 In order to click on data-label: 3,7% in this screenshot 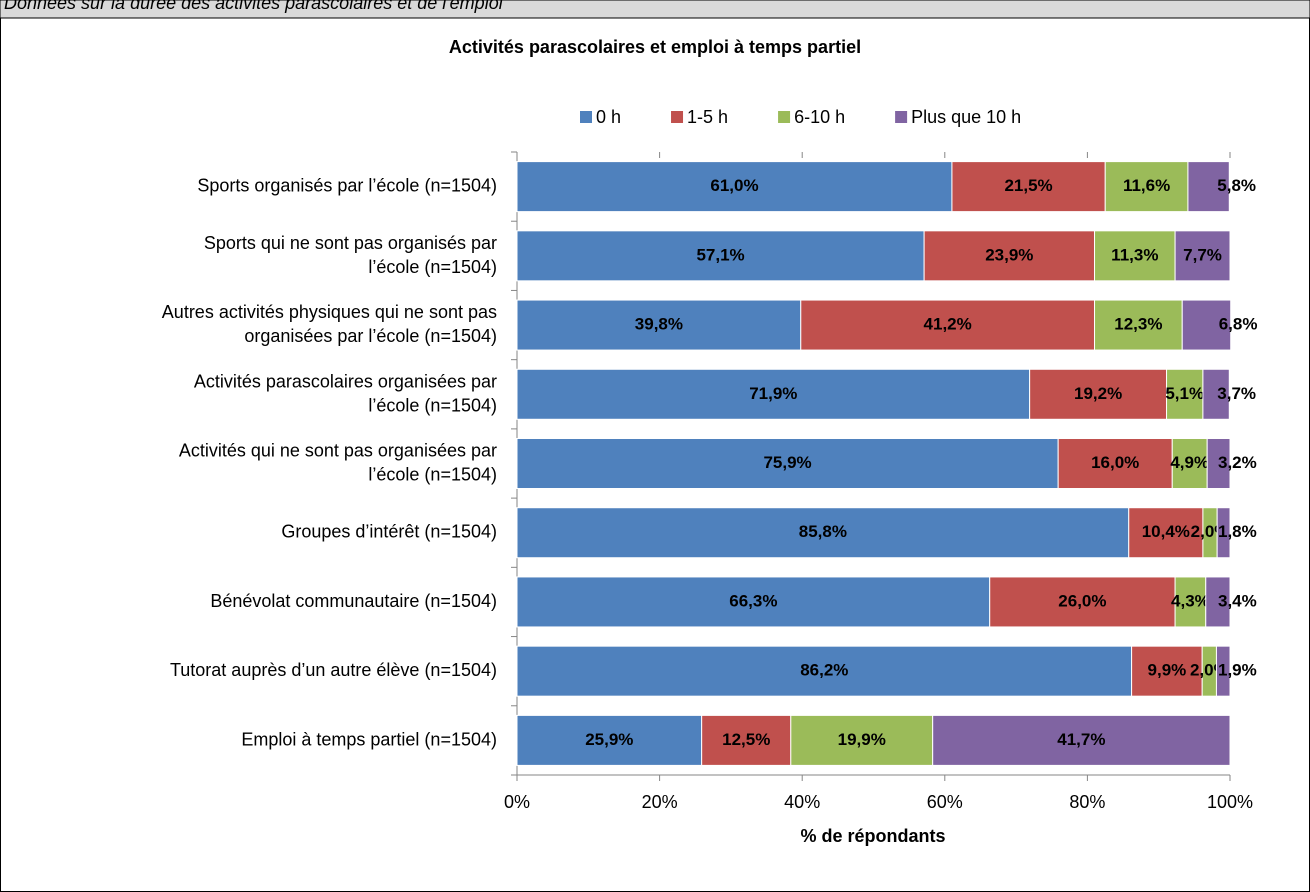, I will do `click(1236, 393)`.